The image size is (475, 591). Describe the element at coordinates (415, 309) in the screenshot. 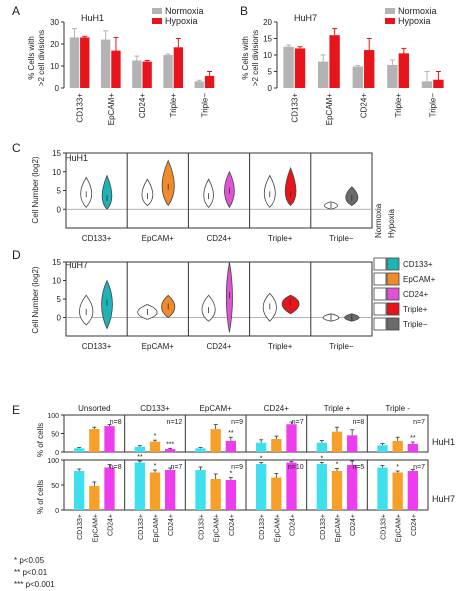

I see `legend-label: Triple+` at that location.